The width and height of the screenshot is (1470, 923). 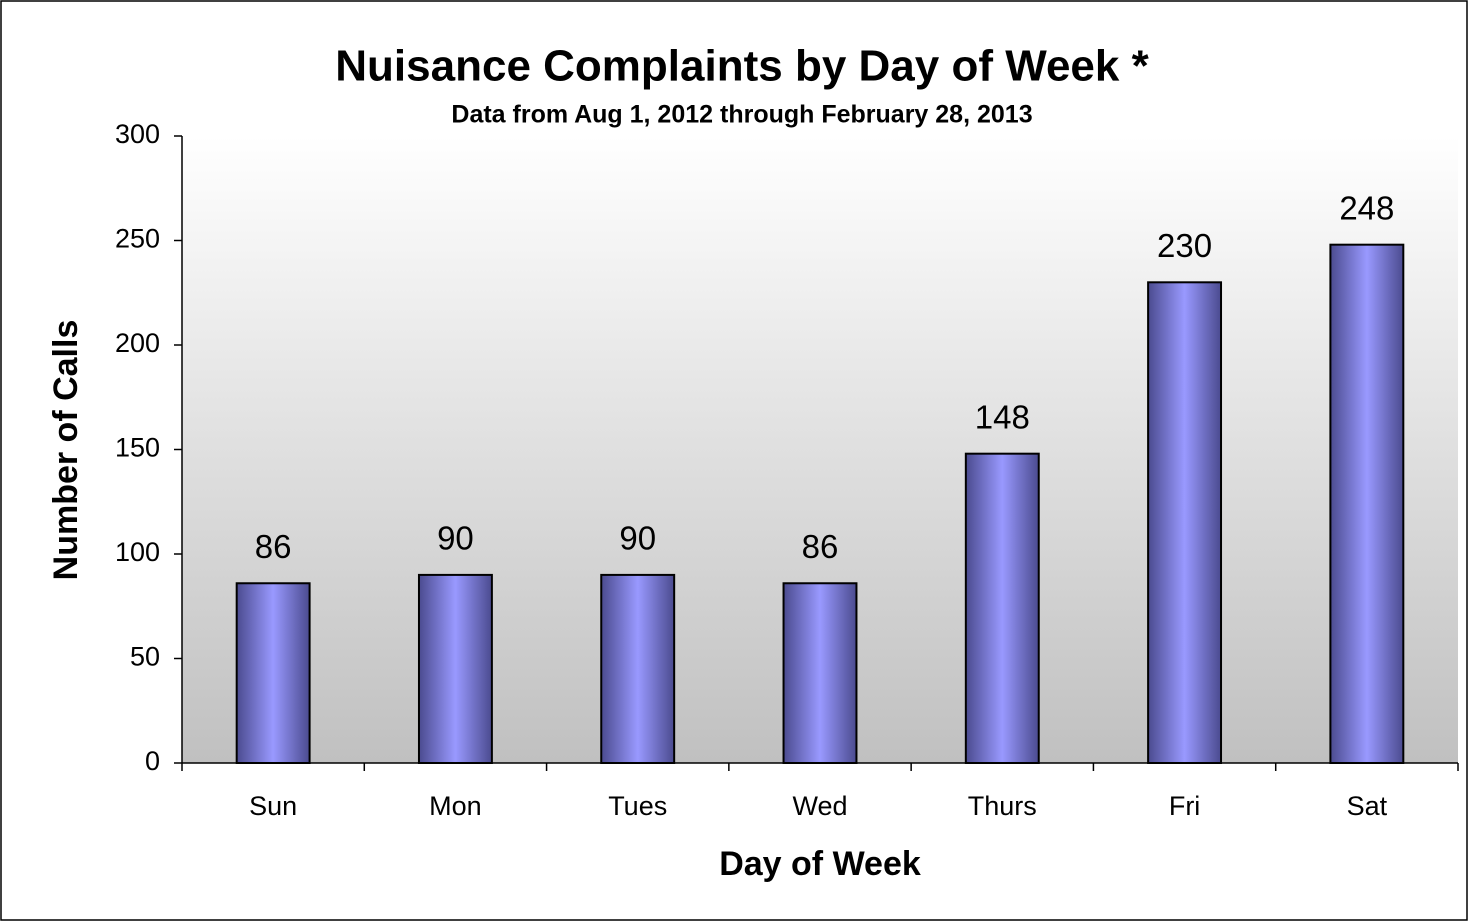 I want to click on x-tick-label: Mon, so click(x=455, y=806).